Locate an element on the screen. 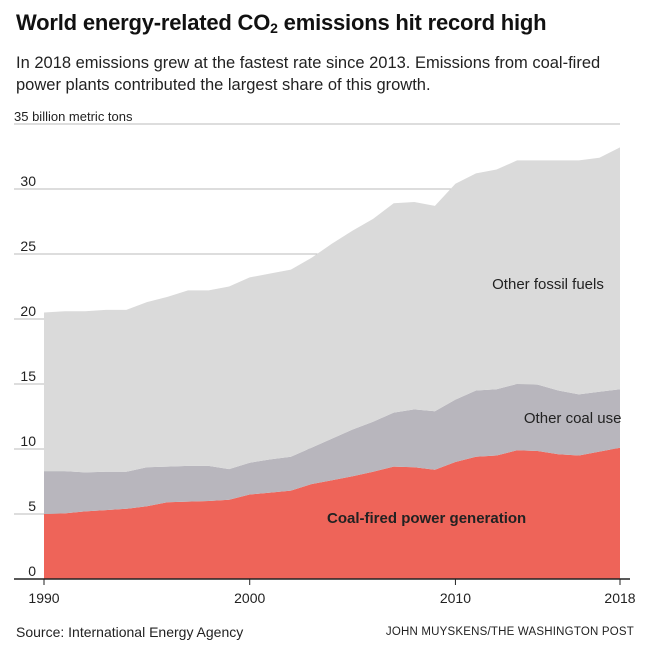 Image resolution: width=650 pixels, height=657 pixels. y-tick-label: 30 is located at coordinates (28, 181).